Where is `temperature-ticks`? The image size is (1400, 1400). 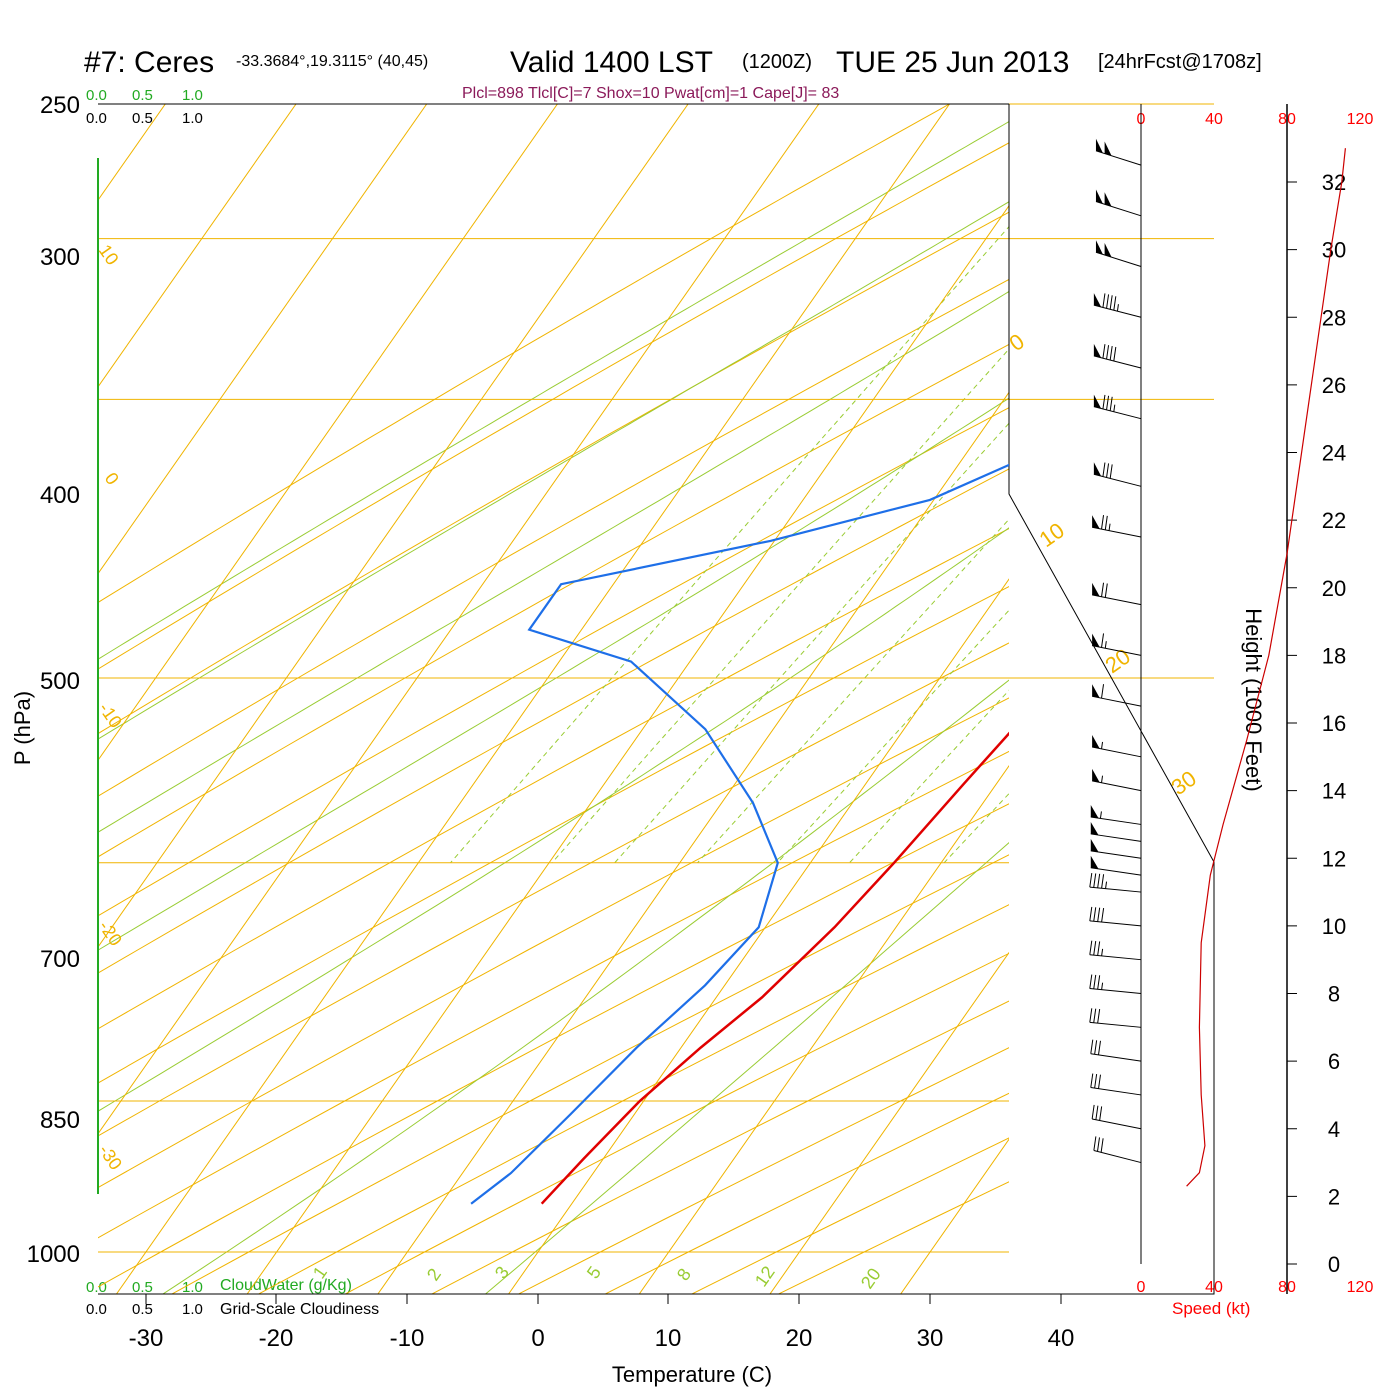
temperature-ticks is located at coordinates (603, 1299).